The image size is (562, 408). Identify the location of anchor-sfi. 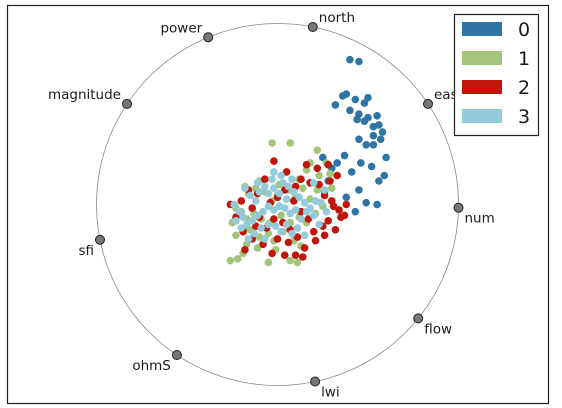
(100, 239).